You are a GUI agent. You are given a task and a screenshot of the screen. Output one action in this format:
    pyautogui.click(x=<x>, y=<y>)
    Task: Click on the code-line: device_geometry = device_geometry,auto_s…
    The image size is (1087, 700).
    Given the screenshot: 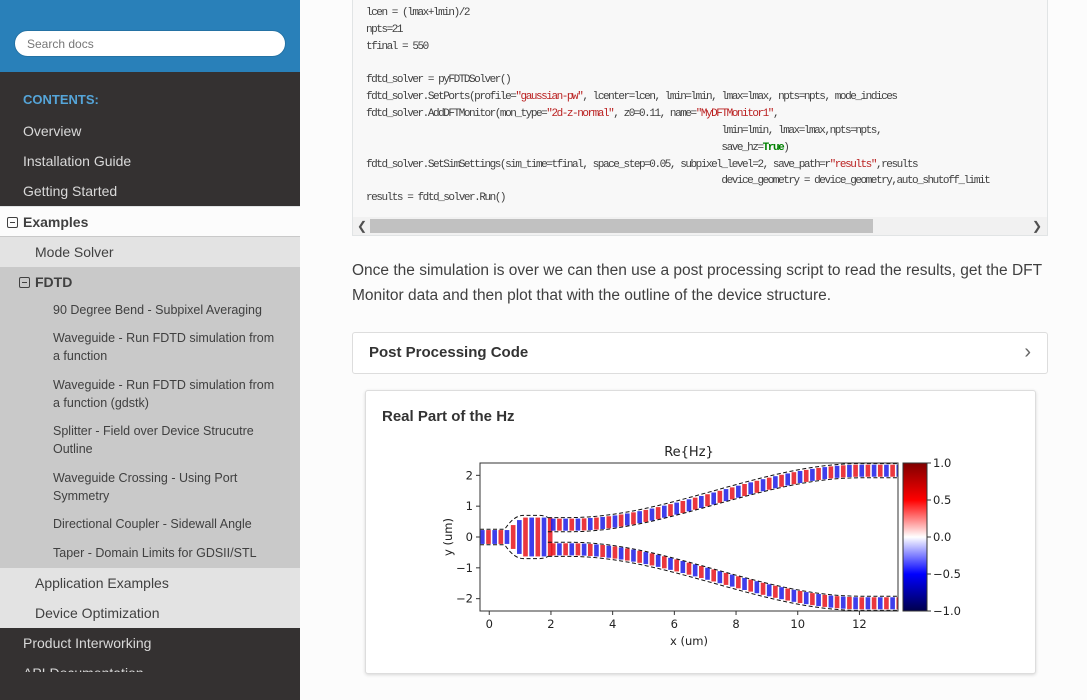 What is the action you would take?
    pyautogui.click(x=678, y=181)
    